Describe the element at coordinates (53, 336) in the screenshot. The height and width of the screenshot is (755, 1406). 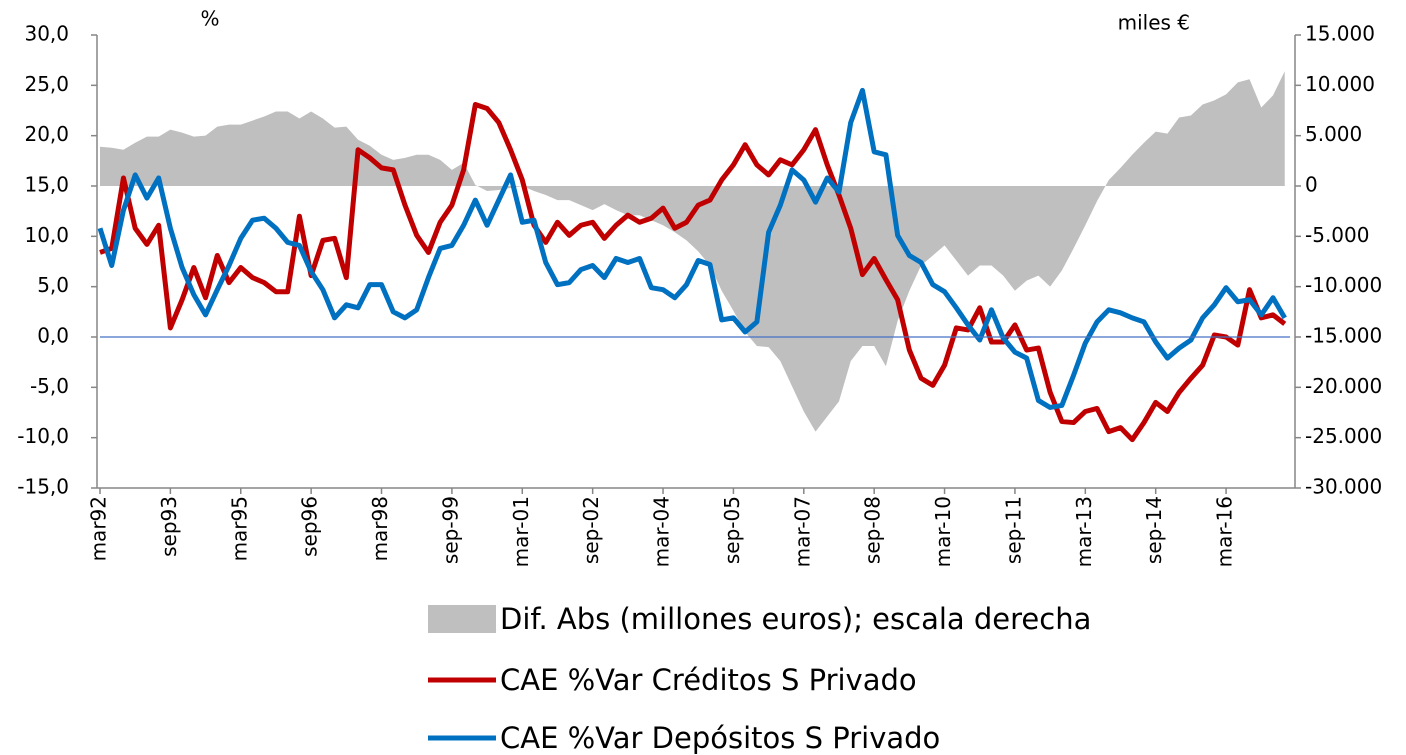
I see `y-tick-label: 0,0` at that location.